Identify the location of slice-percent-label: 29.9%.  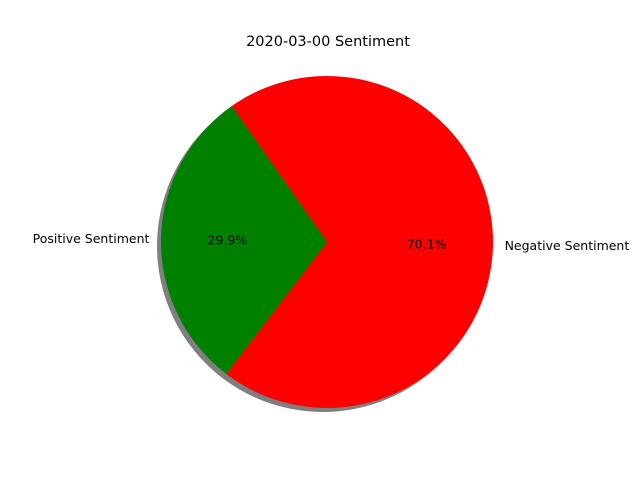
(228, 239).